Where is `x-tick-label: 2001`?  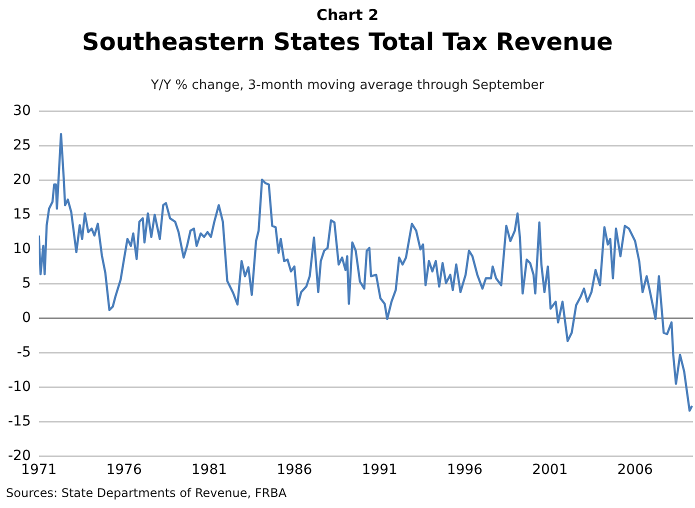 x-tick-label: 2001 is located at coordinates (550, 470).